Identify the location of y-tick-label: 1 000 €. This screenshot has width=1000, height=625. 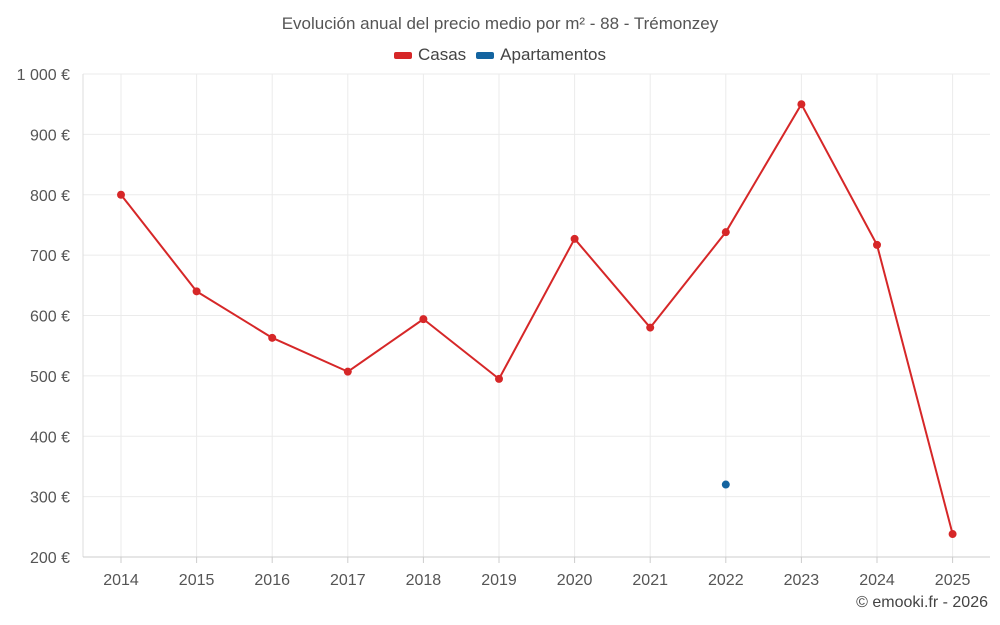
(43, 75).